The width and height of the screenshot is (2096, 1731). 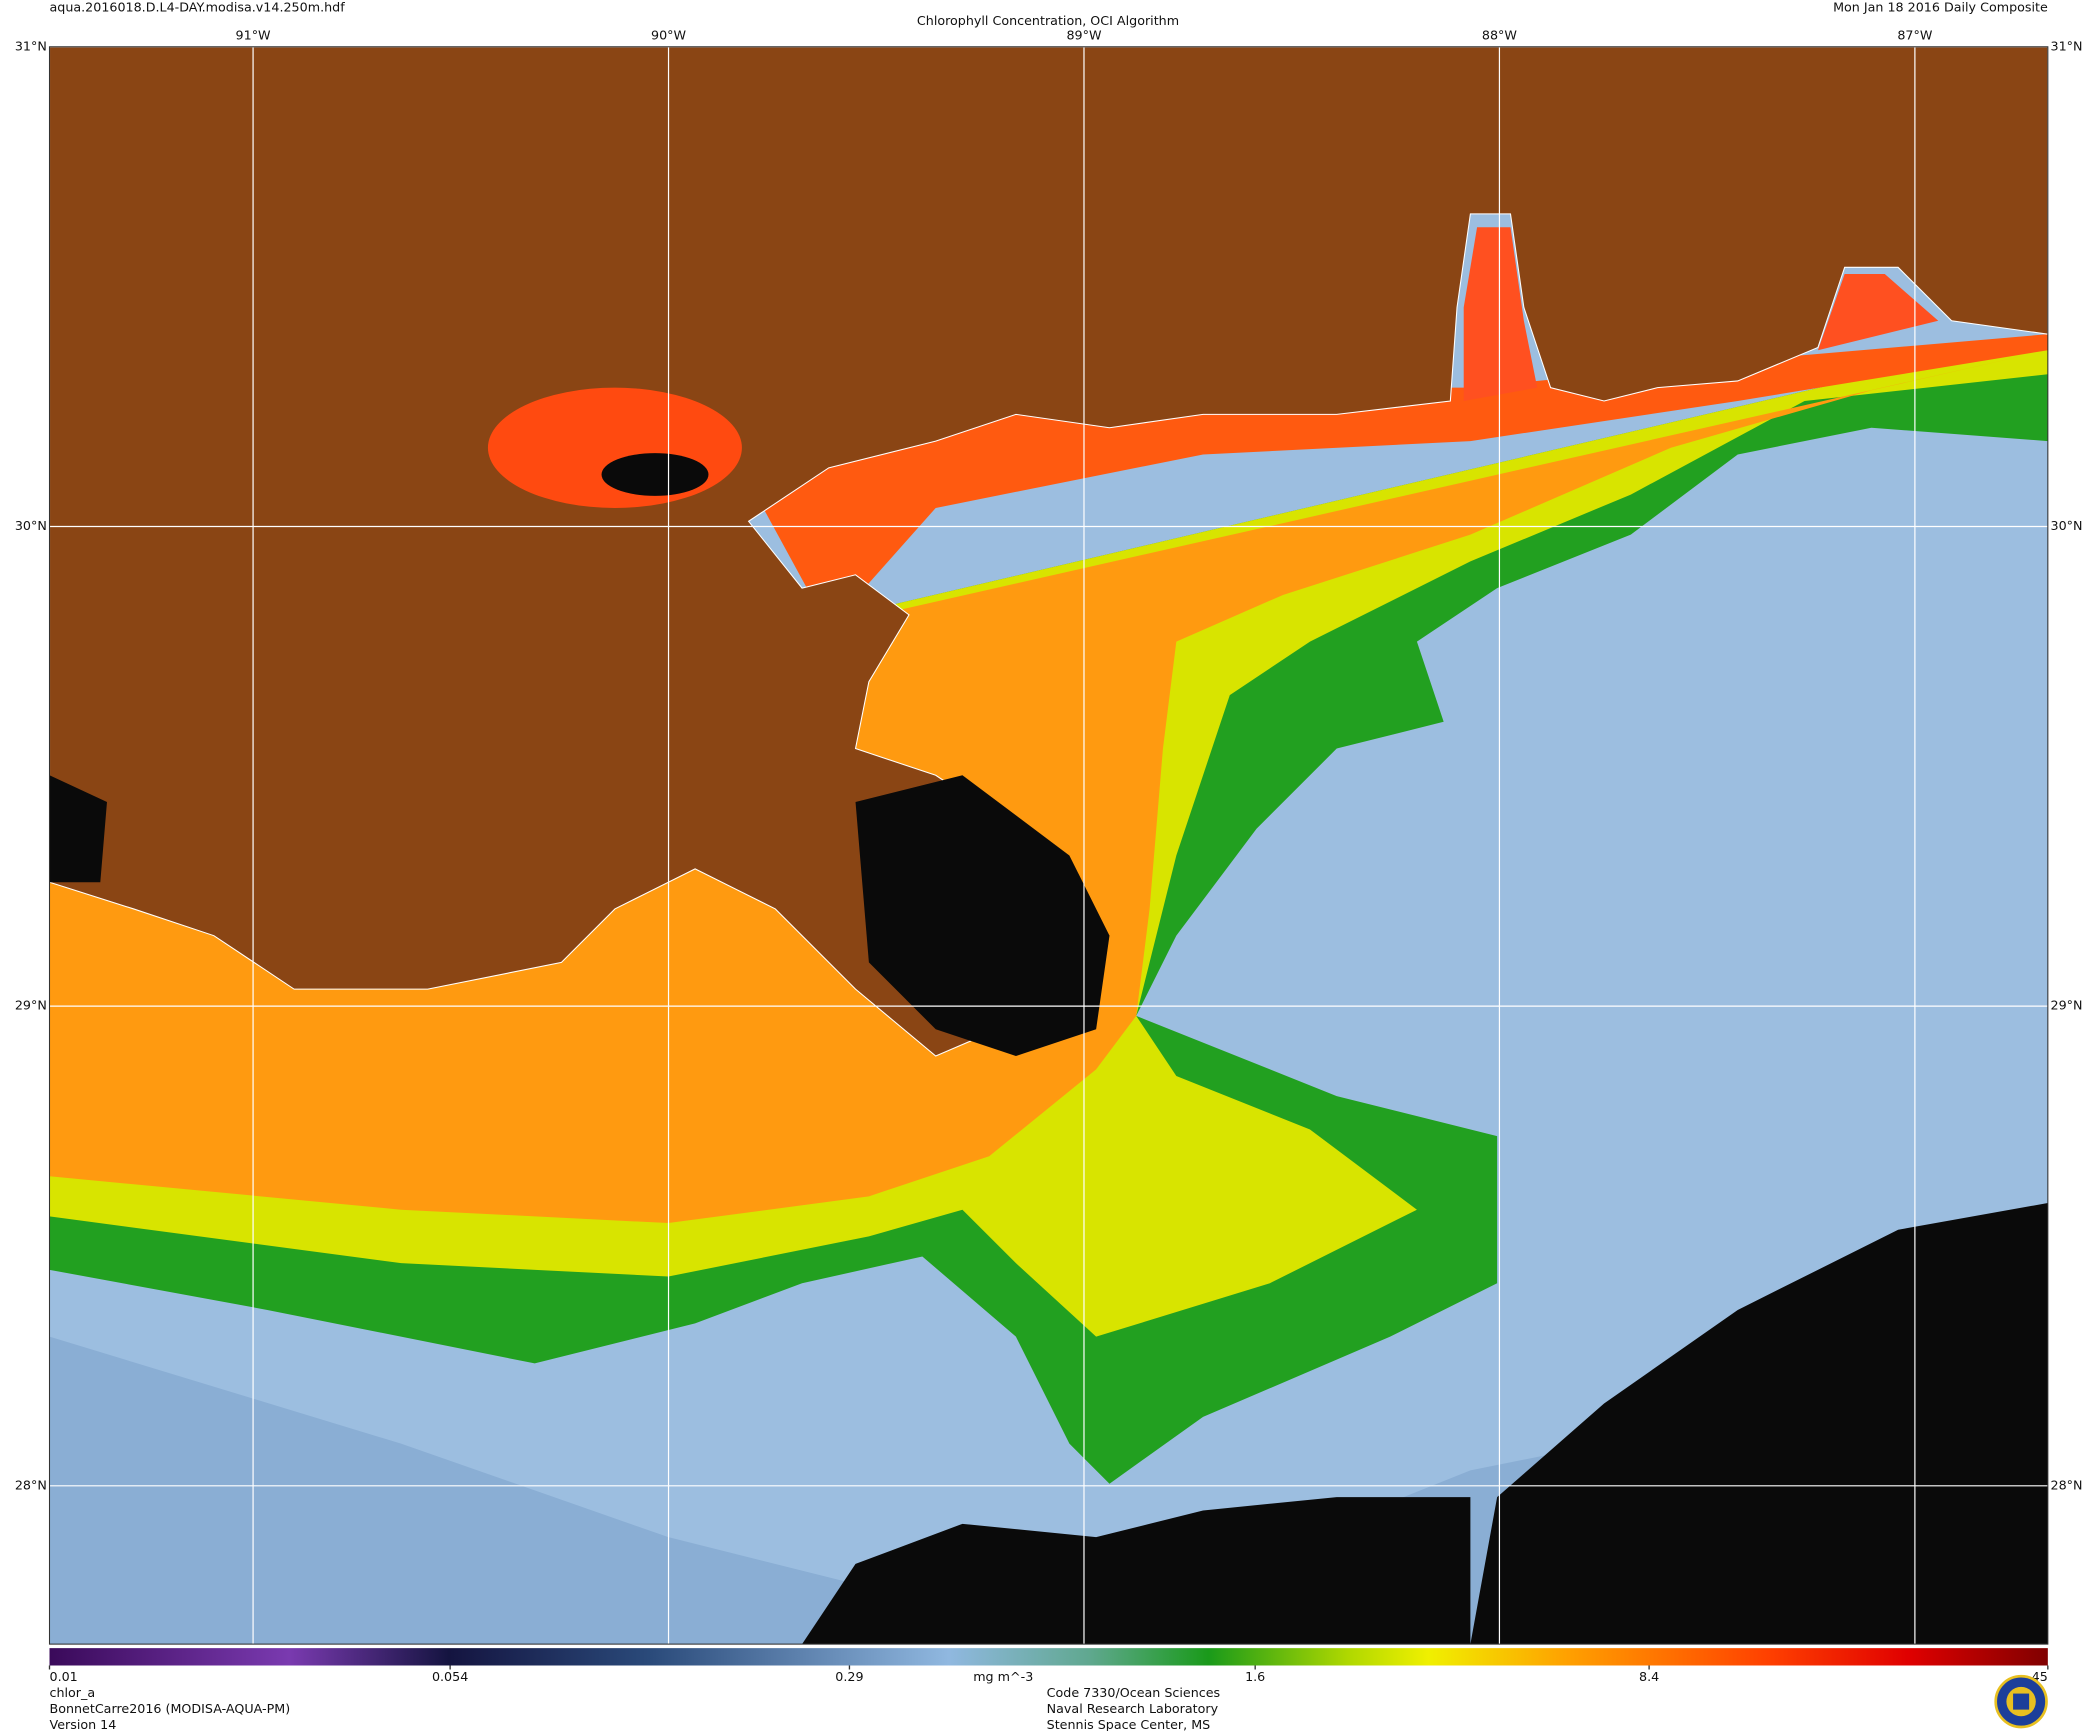 I want to click on colorbar-tick-label: 0.01, so click(x=64, y=1676).